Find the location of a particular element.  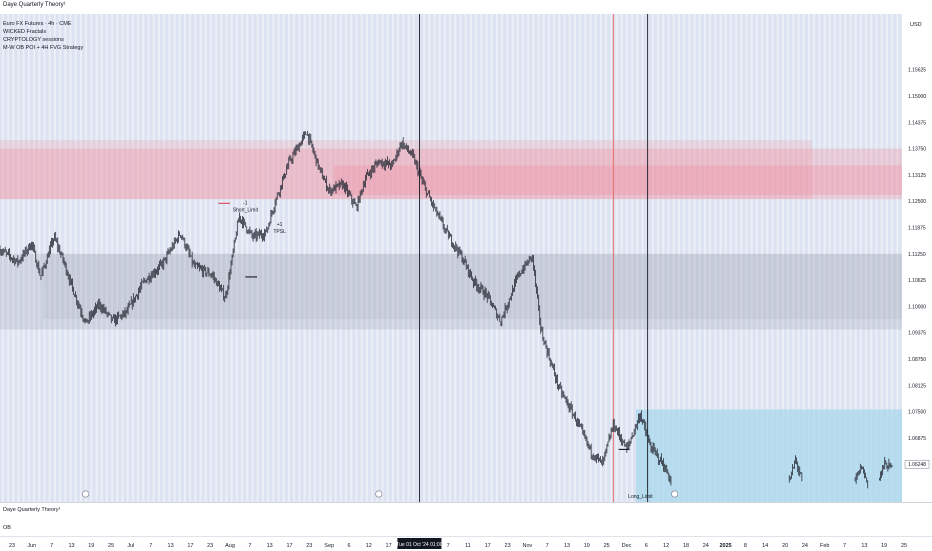

window-title: Daye Quarterly Theory¹ is located at coordinates (34, 5).